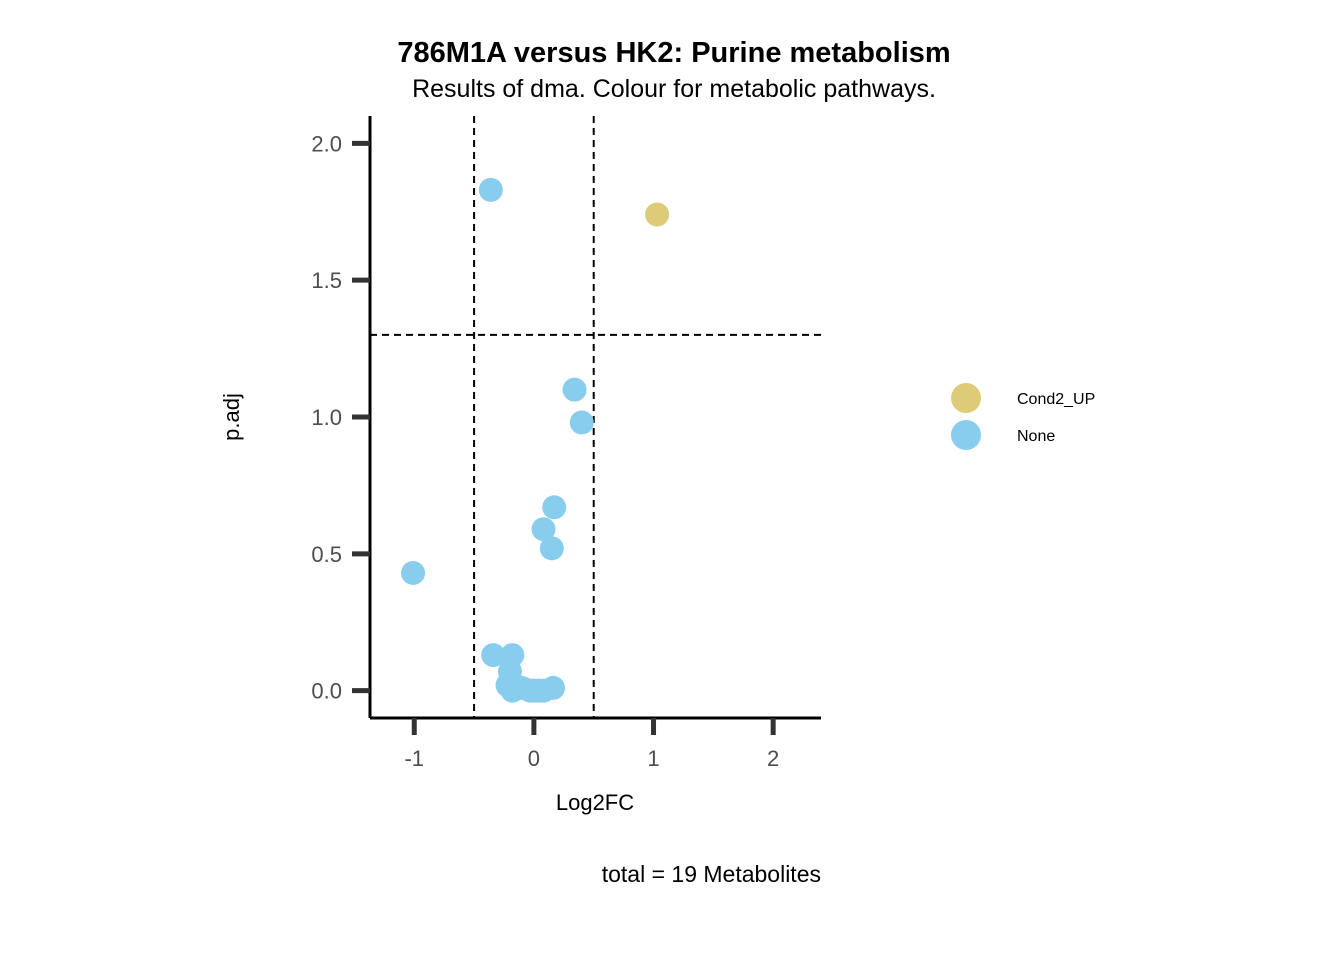  I want to click on x-tick-label: -1, so click(414, 758).